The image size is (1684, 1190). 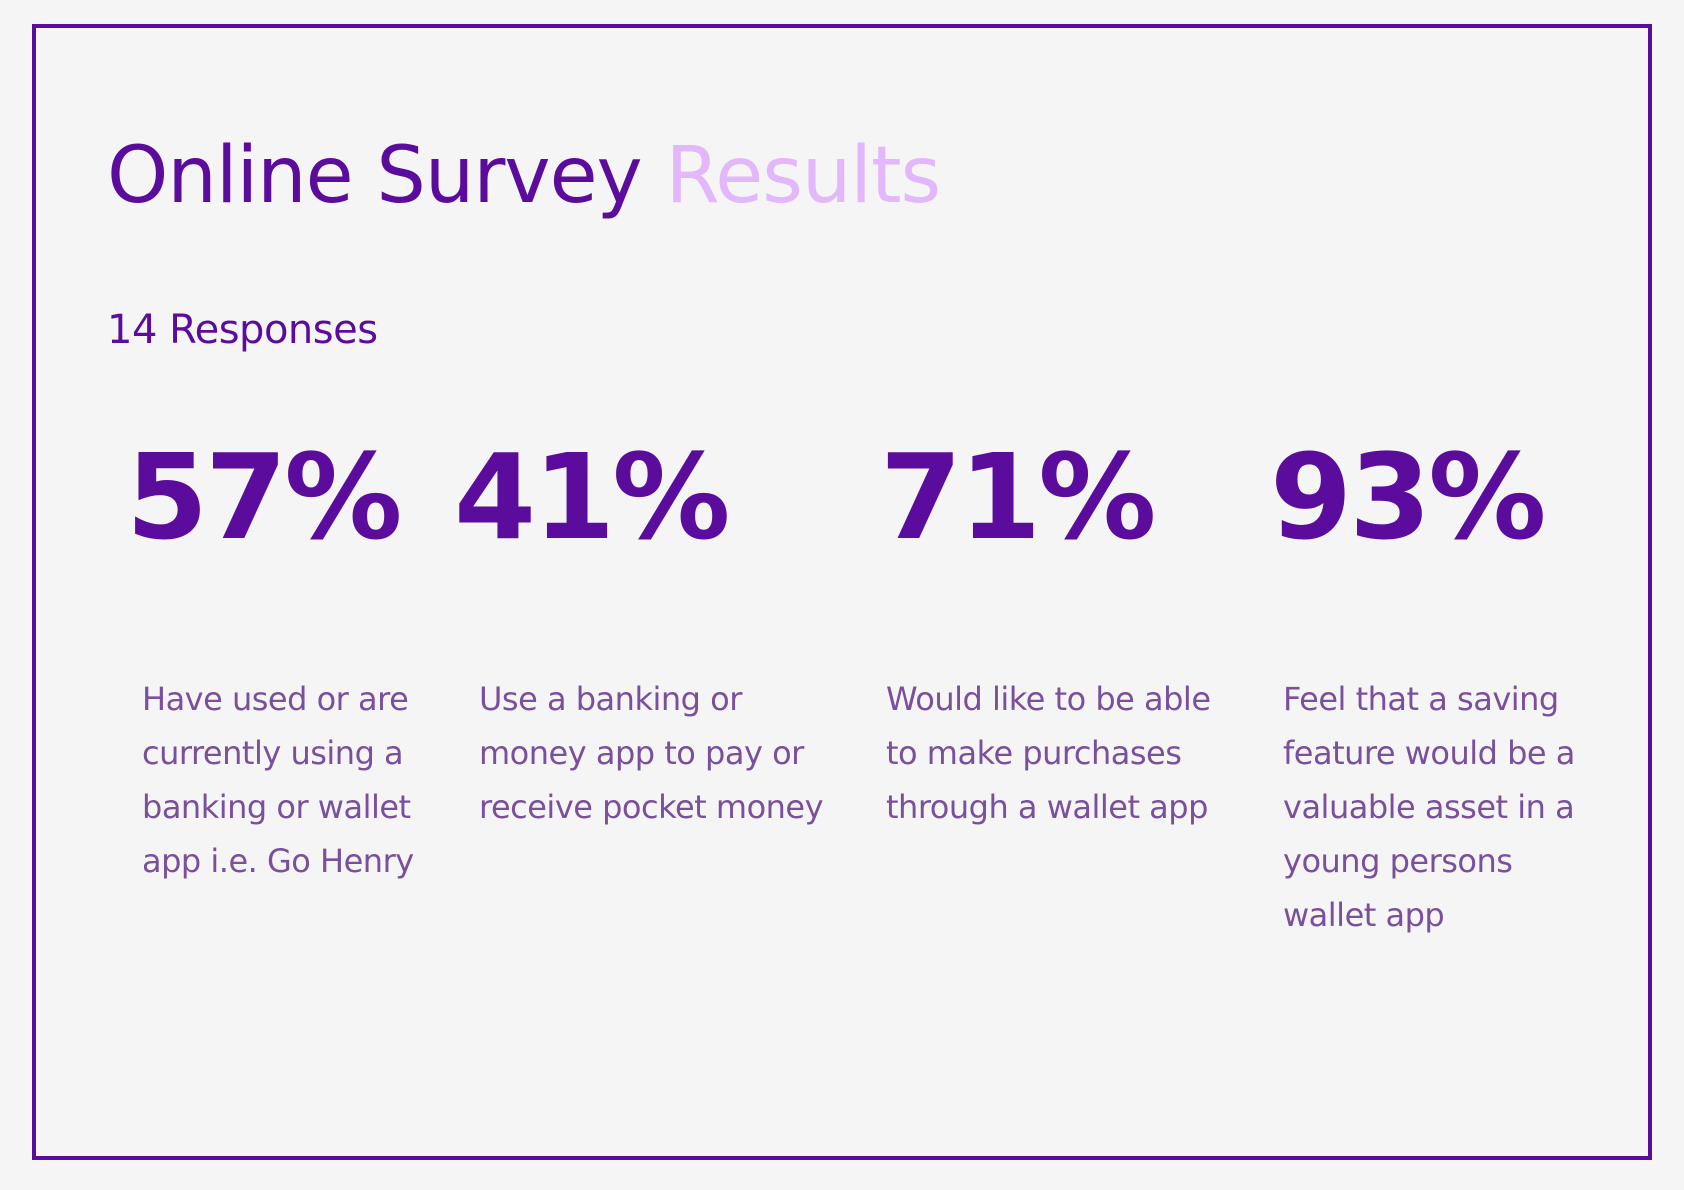 What do you see at coordinates (1018, 497) in the screenshot?
I see `stat-percent: 71%` at bounding box center [1018, 497].